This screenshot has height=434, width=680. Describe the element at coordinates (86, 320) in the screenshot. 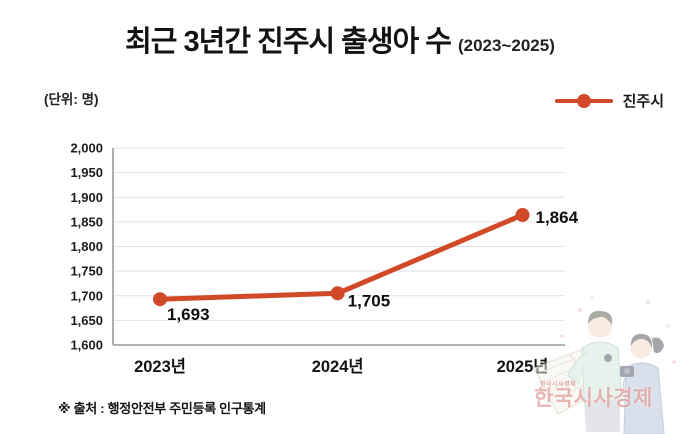

I see `y-tick-label: 1,650` at that location.